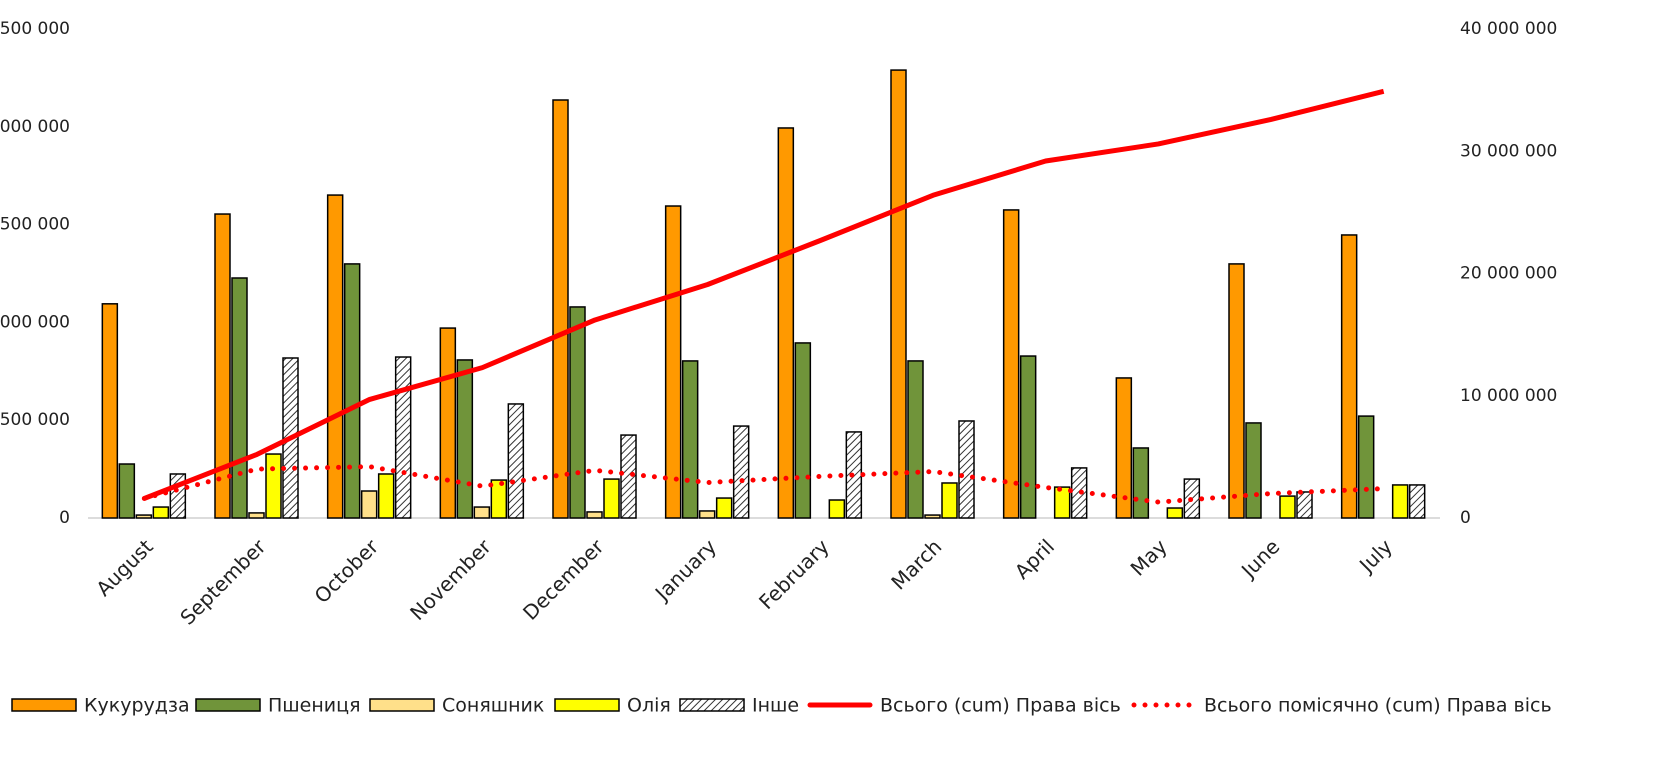 This screenshot has width=1677, height=764. Describe the element at coordinates (1508, 29) in the screenshot. I see `y2-tick-label: 40 000 000` at that location.